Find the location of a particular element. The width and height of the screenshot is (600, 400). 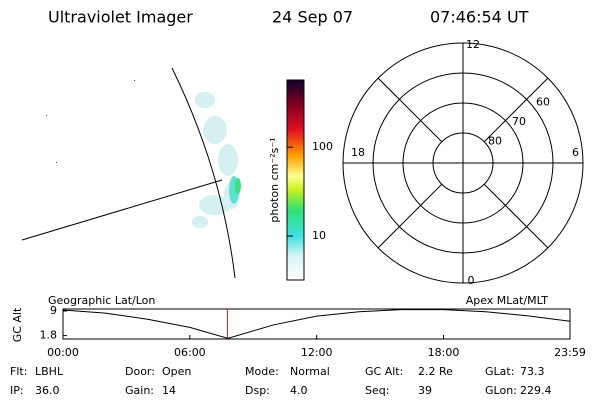

lat-label: 80 is located at coordinates (495, 141).